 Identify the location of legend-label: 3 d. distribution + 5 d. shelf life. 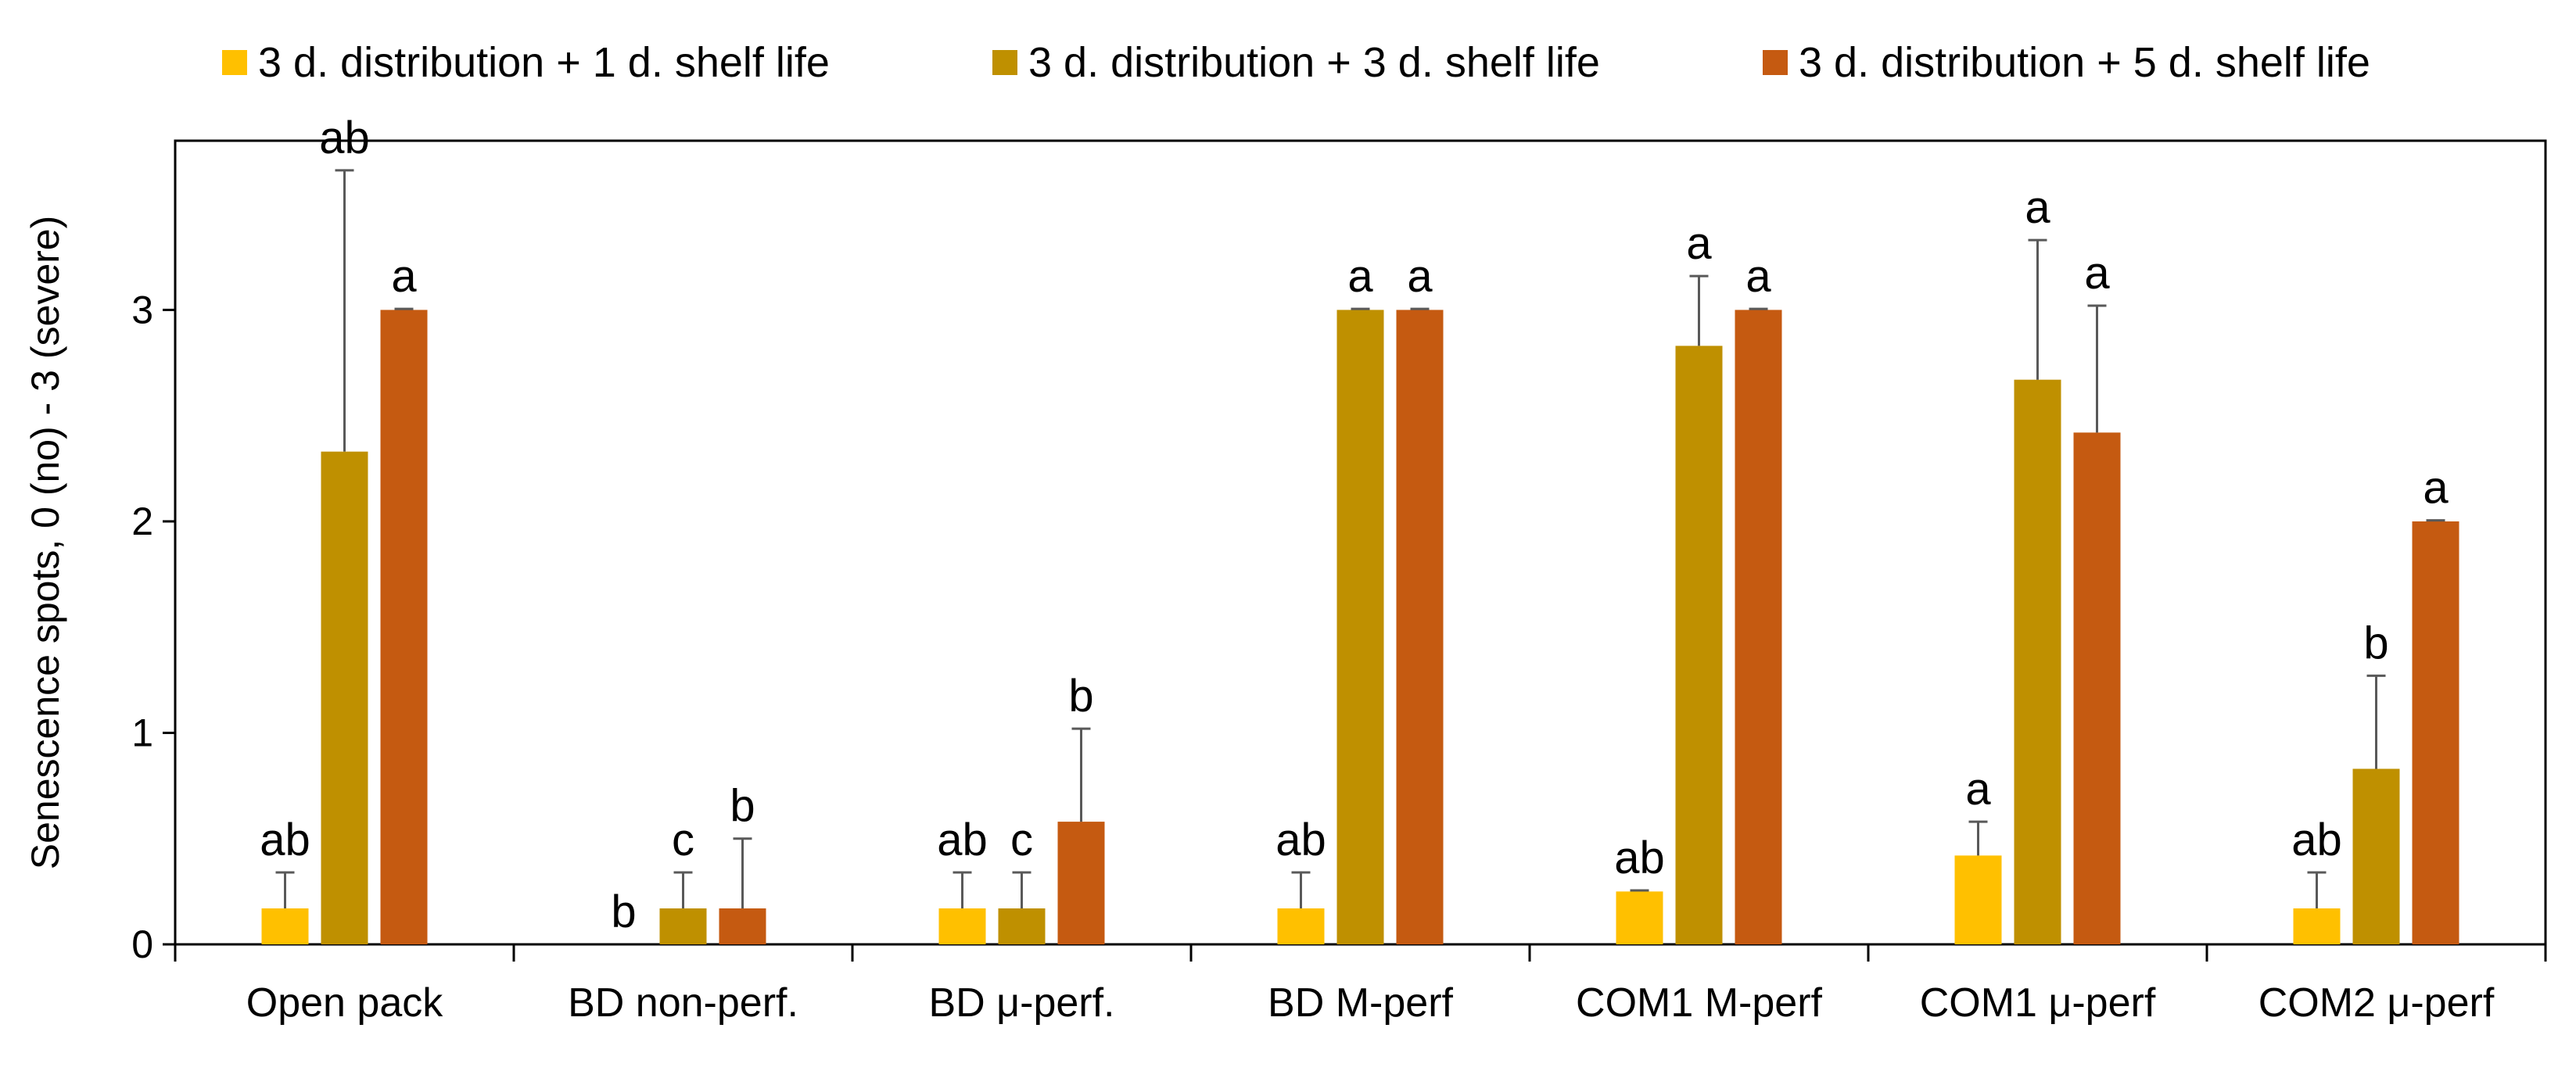
(2084, 62).